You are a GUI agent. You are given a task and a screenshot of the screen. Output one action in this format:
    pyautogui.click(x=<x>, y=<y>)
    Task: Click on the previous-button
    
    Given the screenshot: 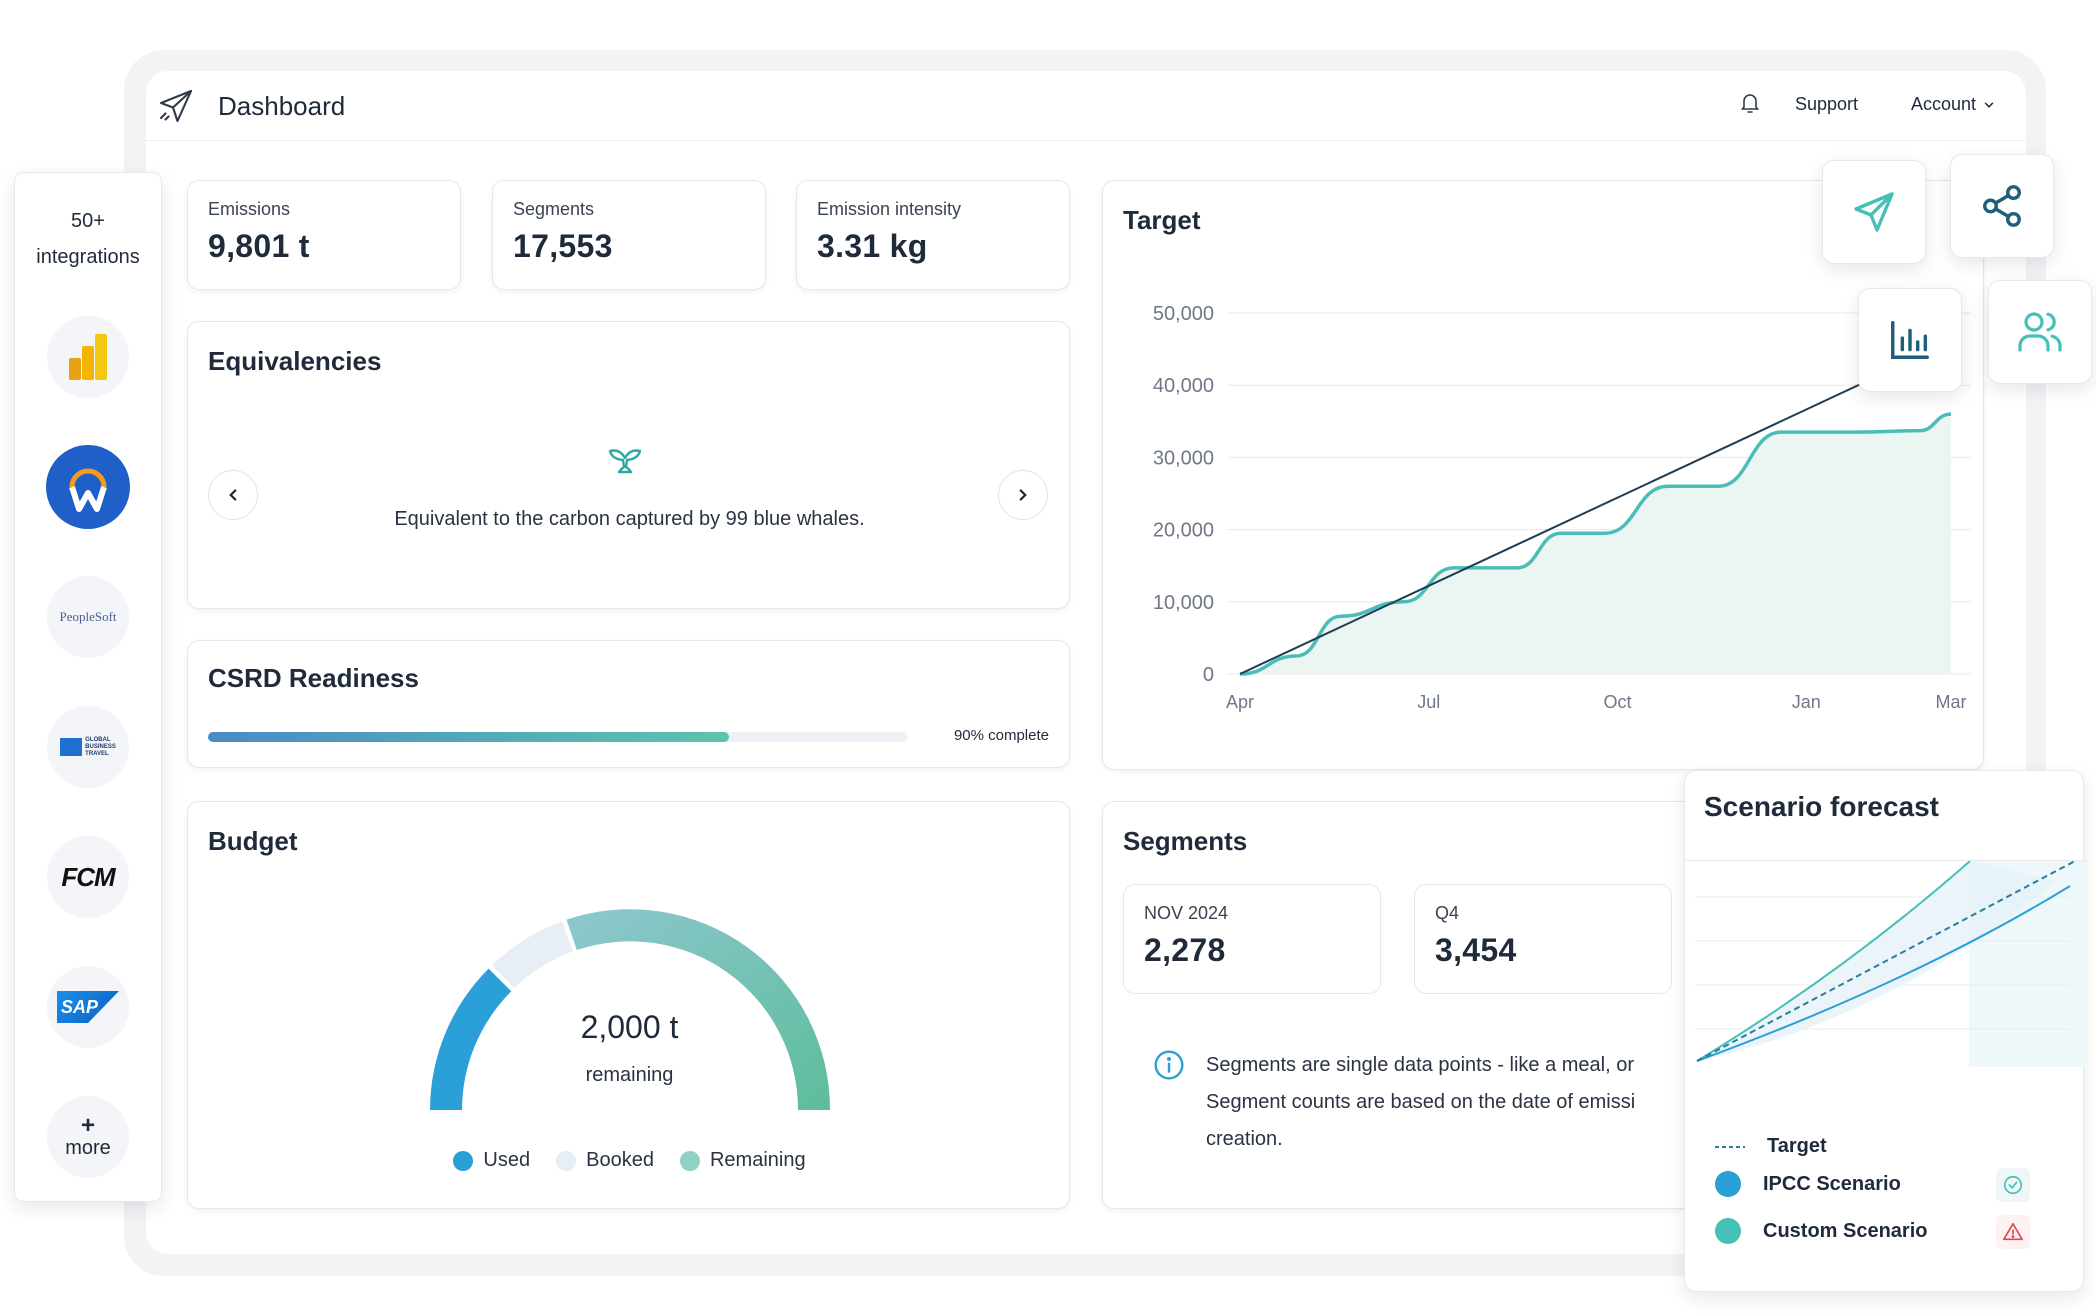 What is the action you would take?
    pyautogui.click(x=233, y=495)
    